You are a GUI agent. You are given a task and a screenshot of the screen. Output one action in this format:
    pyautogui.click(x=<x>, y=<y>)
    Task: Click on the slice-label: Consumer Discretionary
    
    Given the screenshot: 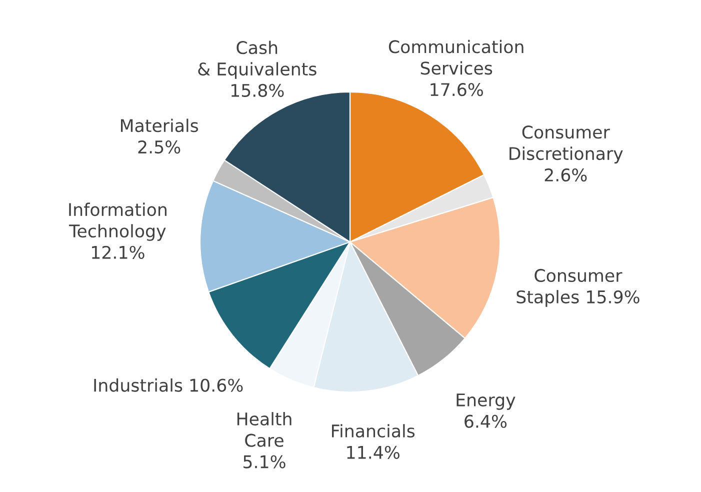 What is the action you would take?
    pyautogui.click(x=566, y=145)
    